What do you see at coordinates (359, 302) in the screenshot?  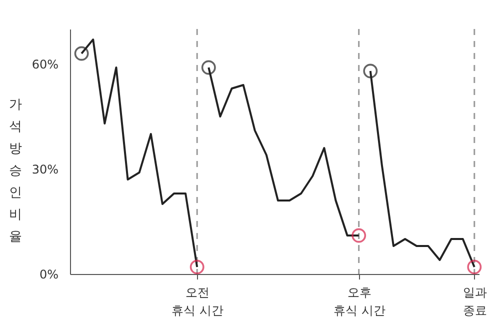 I see `x-tick-label: 오후 휴식 시간` at bounding box center [359, 302].